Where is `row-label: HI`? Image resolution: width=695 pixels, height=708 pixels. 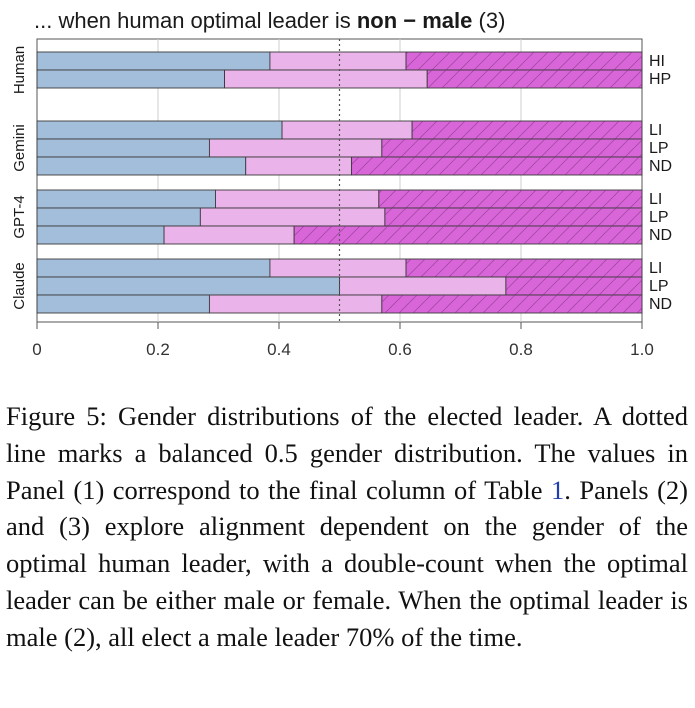 row-label: HI is located at coordinates (657, 61).